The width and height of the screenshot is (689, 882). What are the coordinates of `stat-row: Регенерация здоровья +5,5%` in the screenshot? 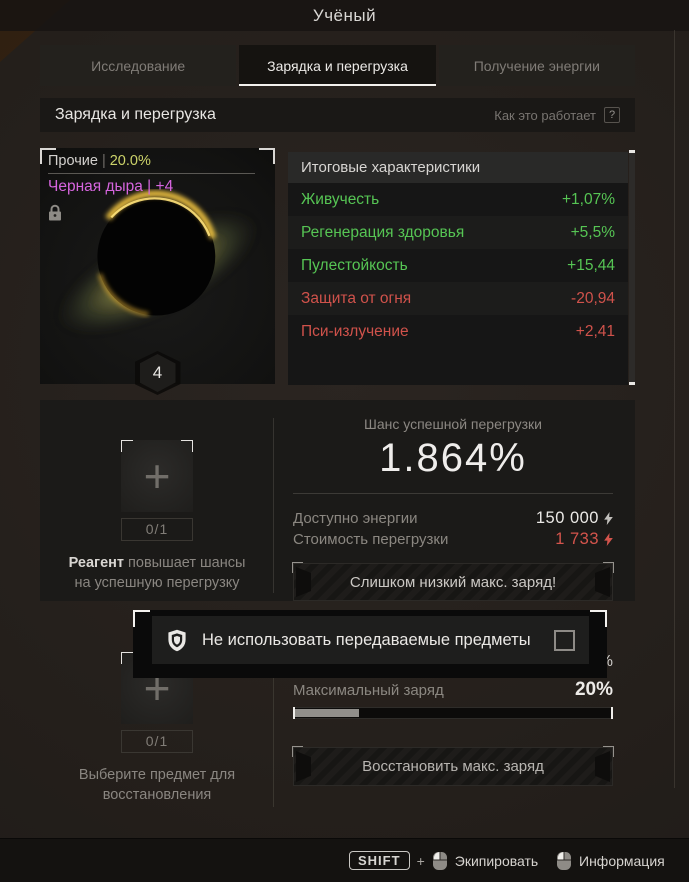 It's located at (458, 232).